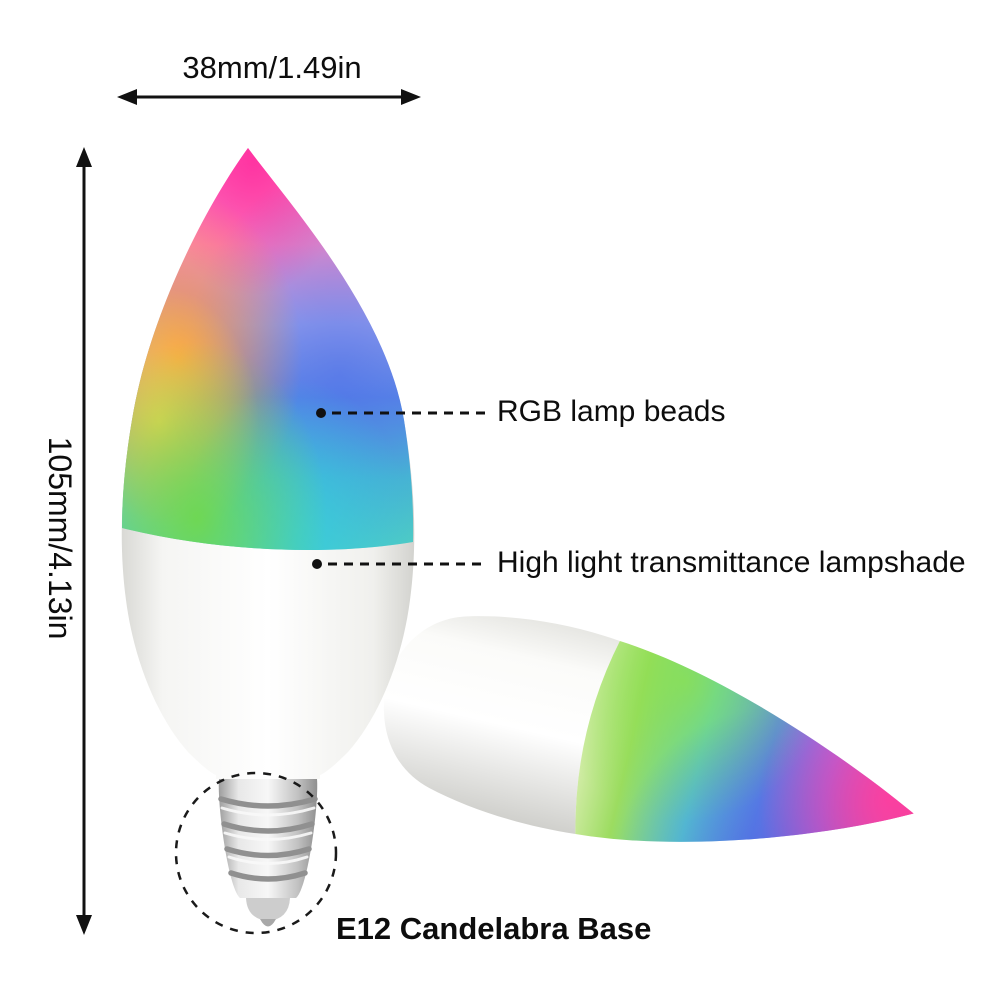  I want to click on e12-base-highlight-circle, so click(256, 853).